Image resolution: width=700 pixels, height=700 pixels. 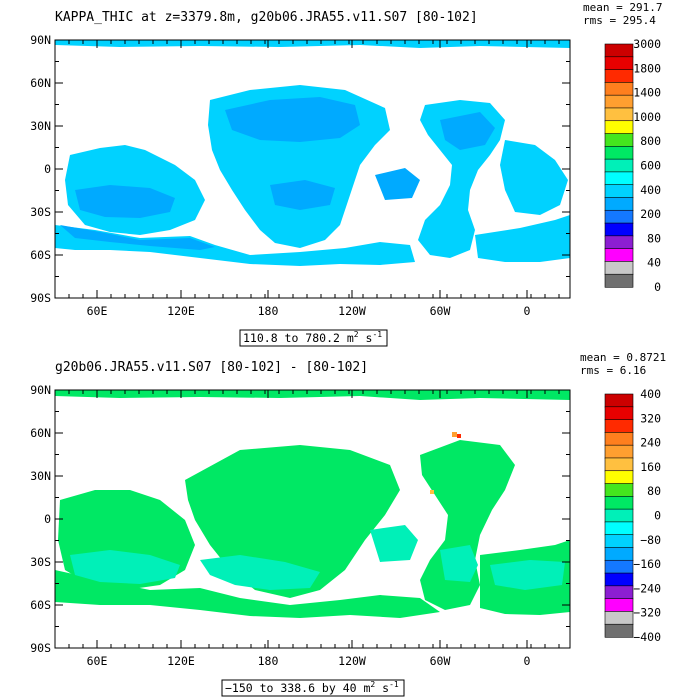 What do you see at coordinates (440, 661) in the screenshot?
I see `x-tick-label: 60W` at bounding box center [440, 661].